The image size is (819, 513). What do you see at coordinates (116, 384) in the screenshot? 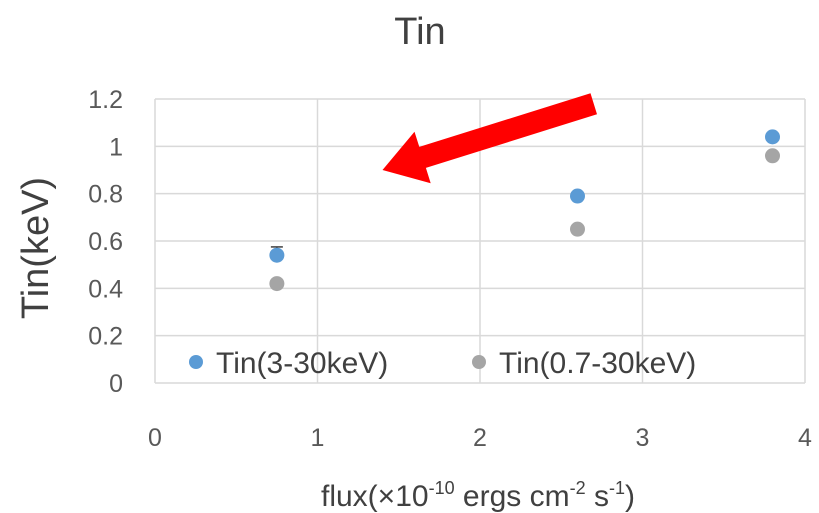
I see `y-tick-label: 0` at bounding box center [116, 384].